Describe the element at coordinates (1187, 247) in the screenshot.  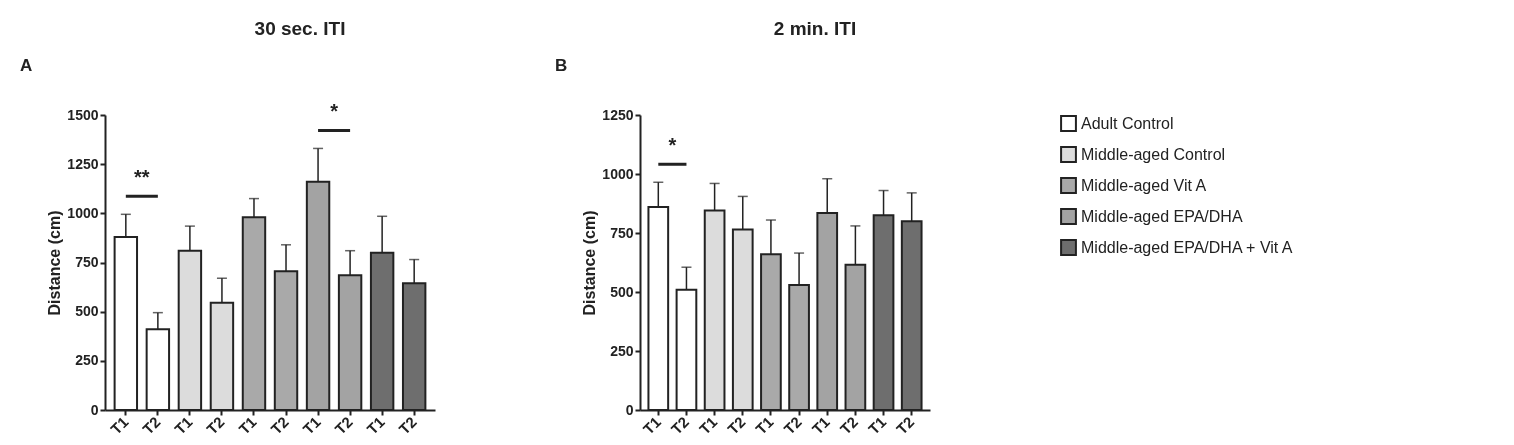
I see `legend-label: Middle-aged EPA/DHA + Vit A` at that location.